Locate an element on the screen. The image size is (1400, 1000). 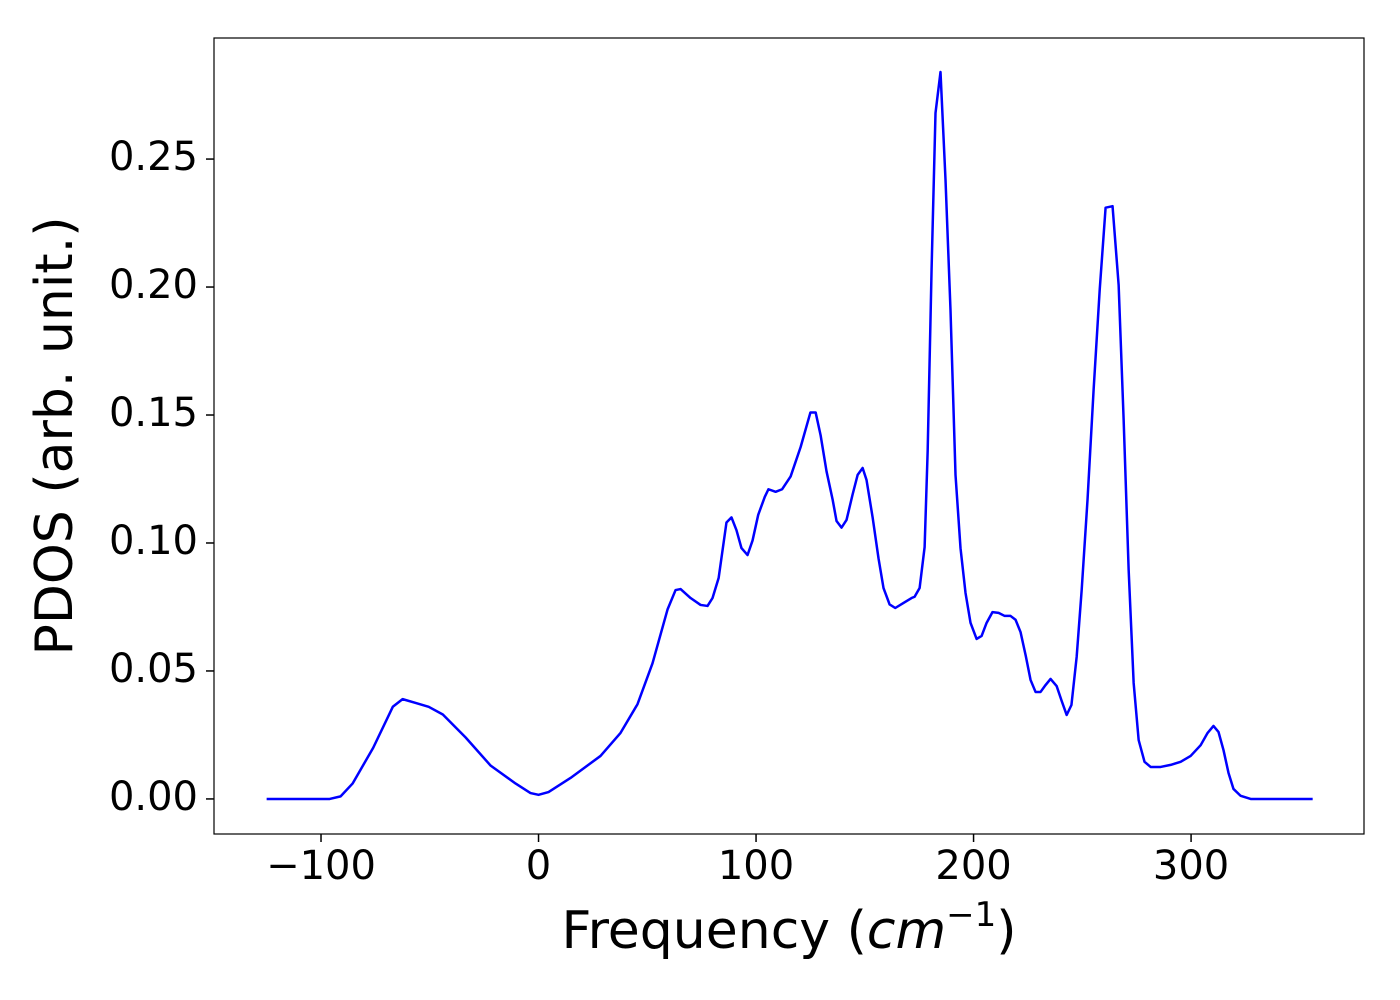
x-label-unit: cm is located at coordinates (906, 931).